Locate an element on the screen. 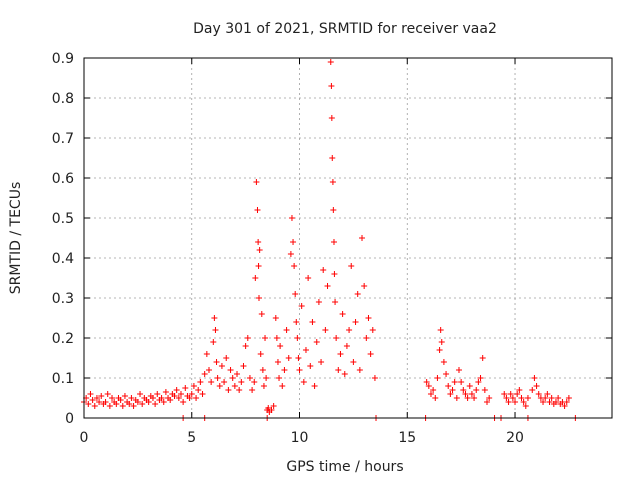  y-tick-label: 0.3 is located at coordinates (63, 299).